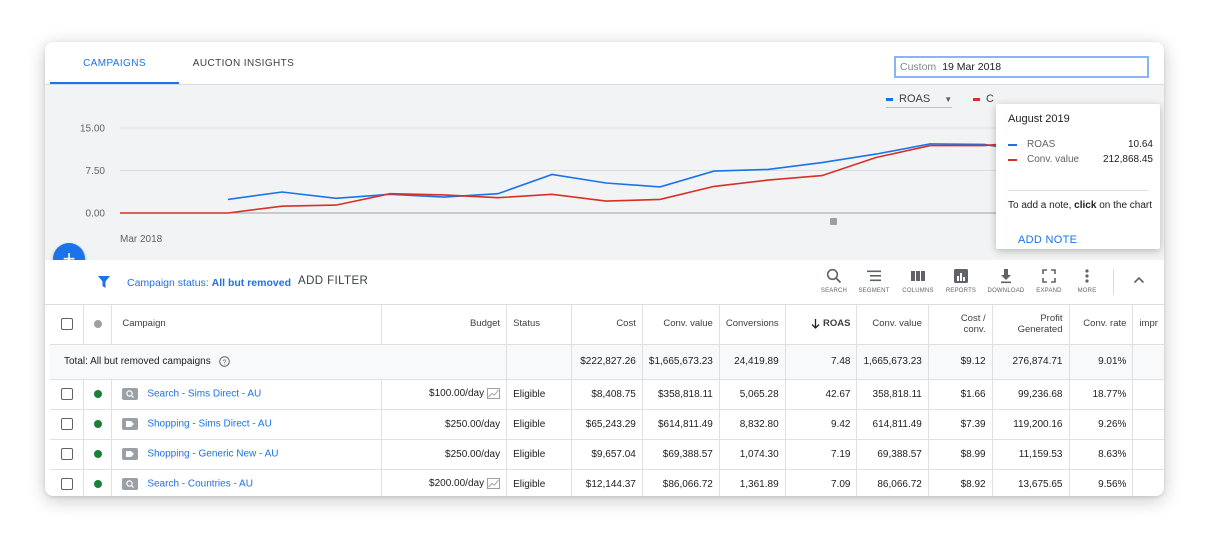  I want to click on profit-cell: 119,200.16, so click(1031, 424).